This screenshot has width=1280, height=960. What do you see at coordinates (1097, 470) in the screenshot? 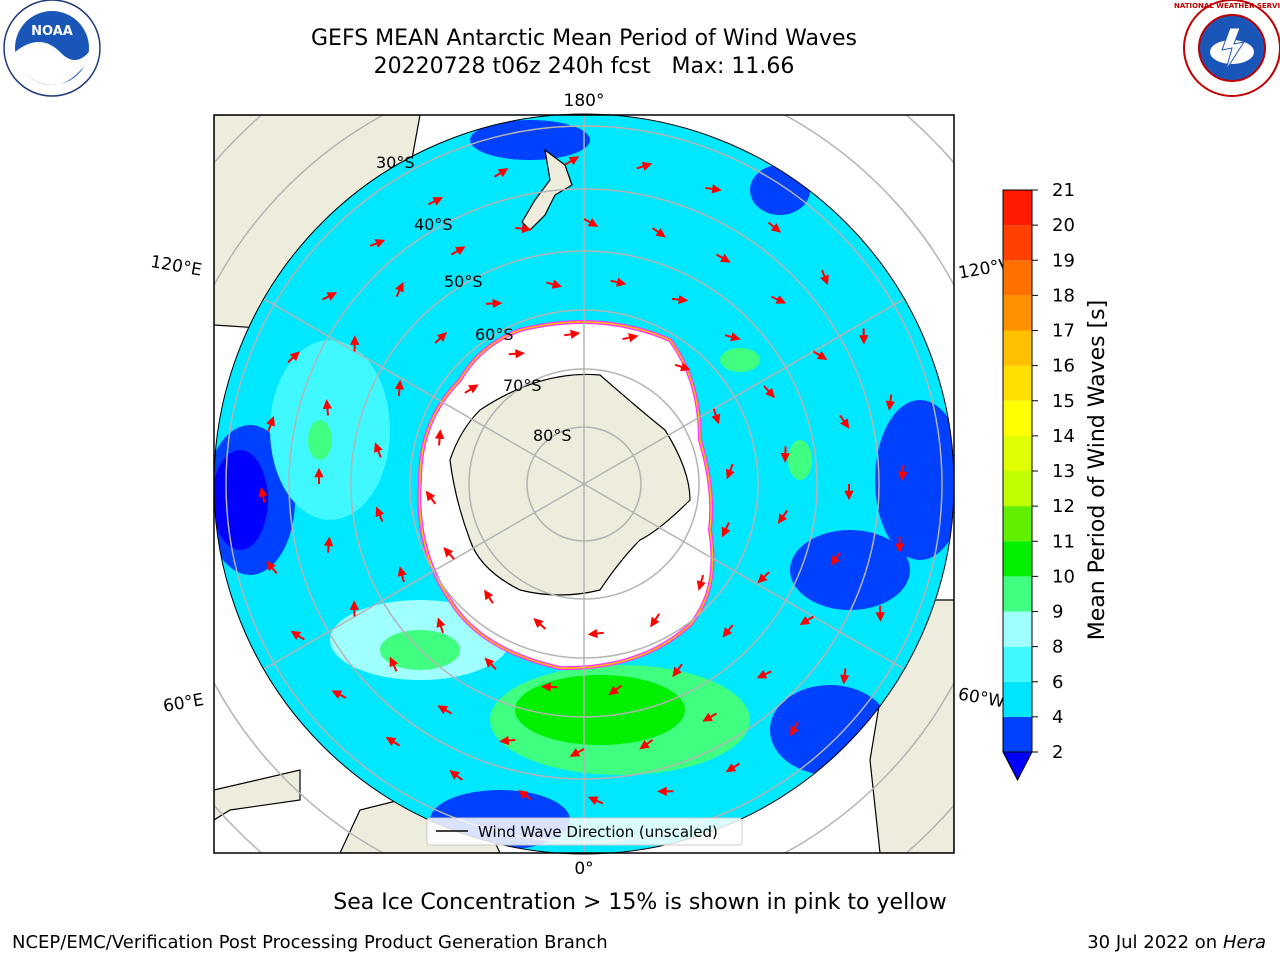
I see `colorbar-label: Mean Period of Wind Waves [s]` at bounding box center [1097, 470].